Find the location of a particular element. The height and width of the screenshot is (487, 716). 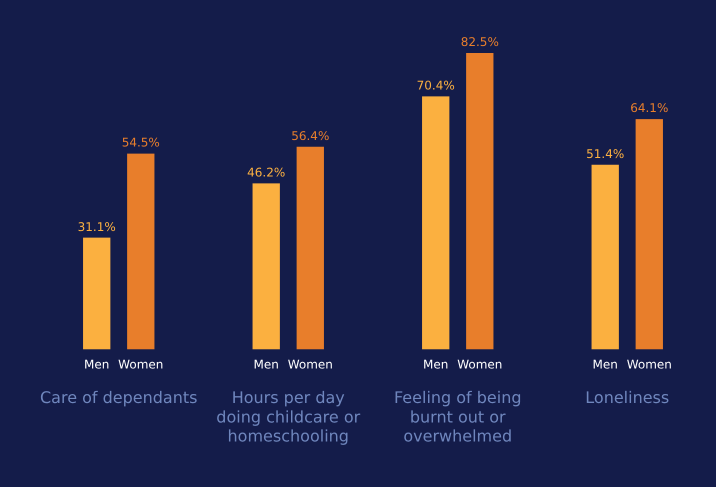

data-label: 56.4% is located at coordinates (310, 135).